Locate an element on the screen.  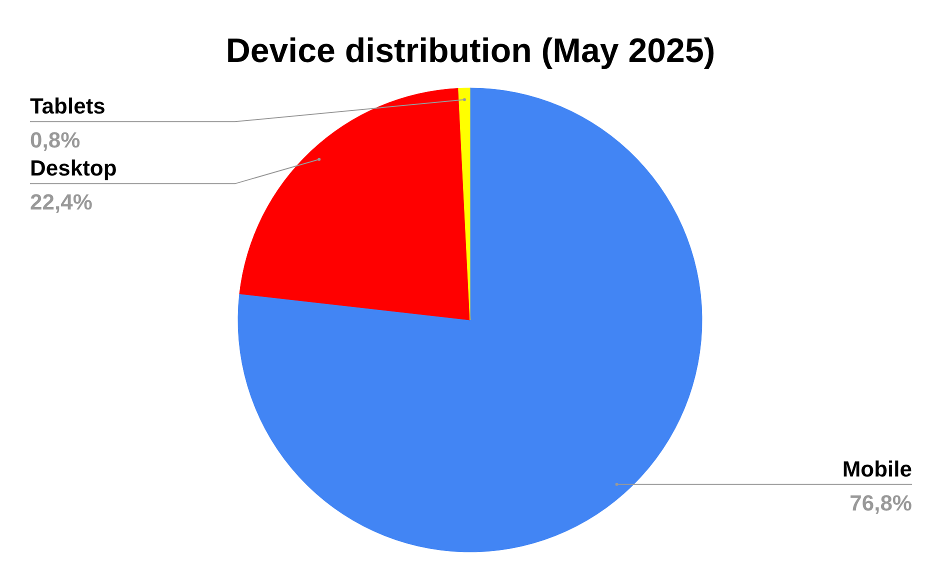
slice-label: Mobile is located at coordinates (877, 469).